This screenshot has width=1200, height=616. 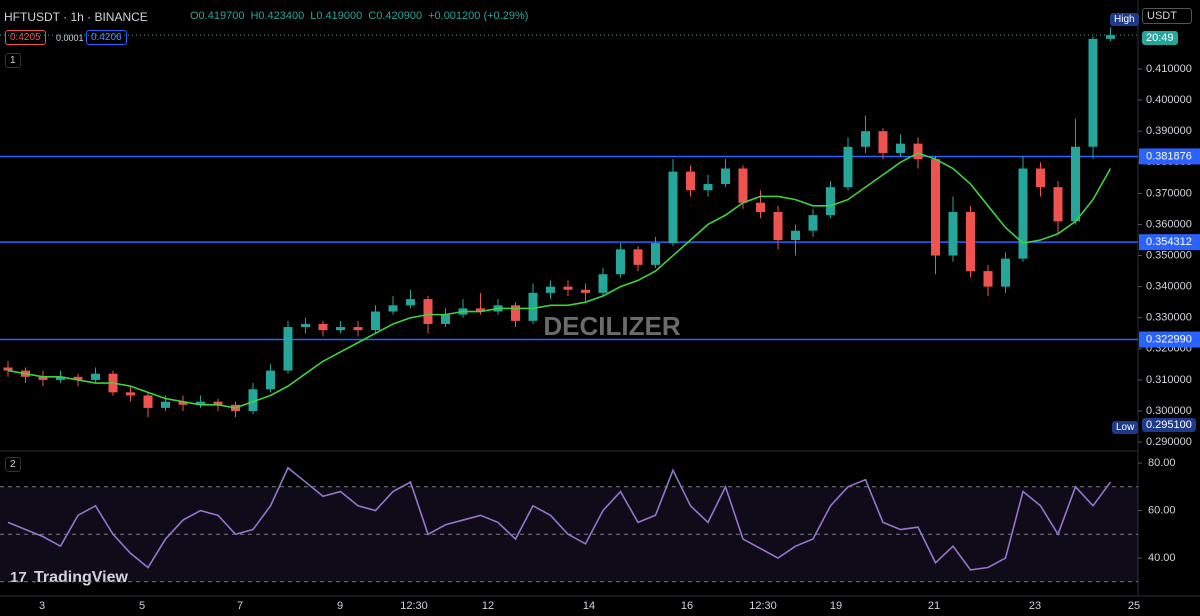 What do you see at coordinates (25, 37) in the screenshot?
I see `bid: 0.4205` at bounding box center [25, 37].